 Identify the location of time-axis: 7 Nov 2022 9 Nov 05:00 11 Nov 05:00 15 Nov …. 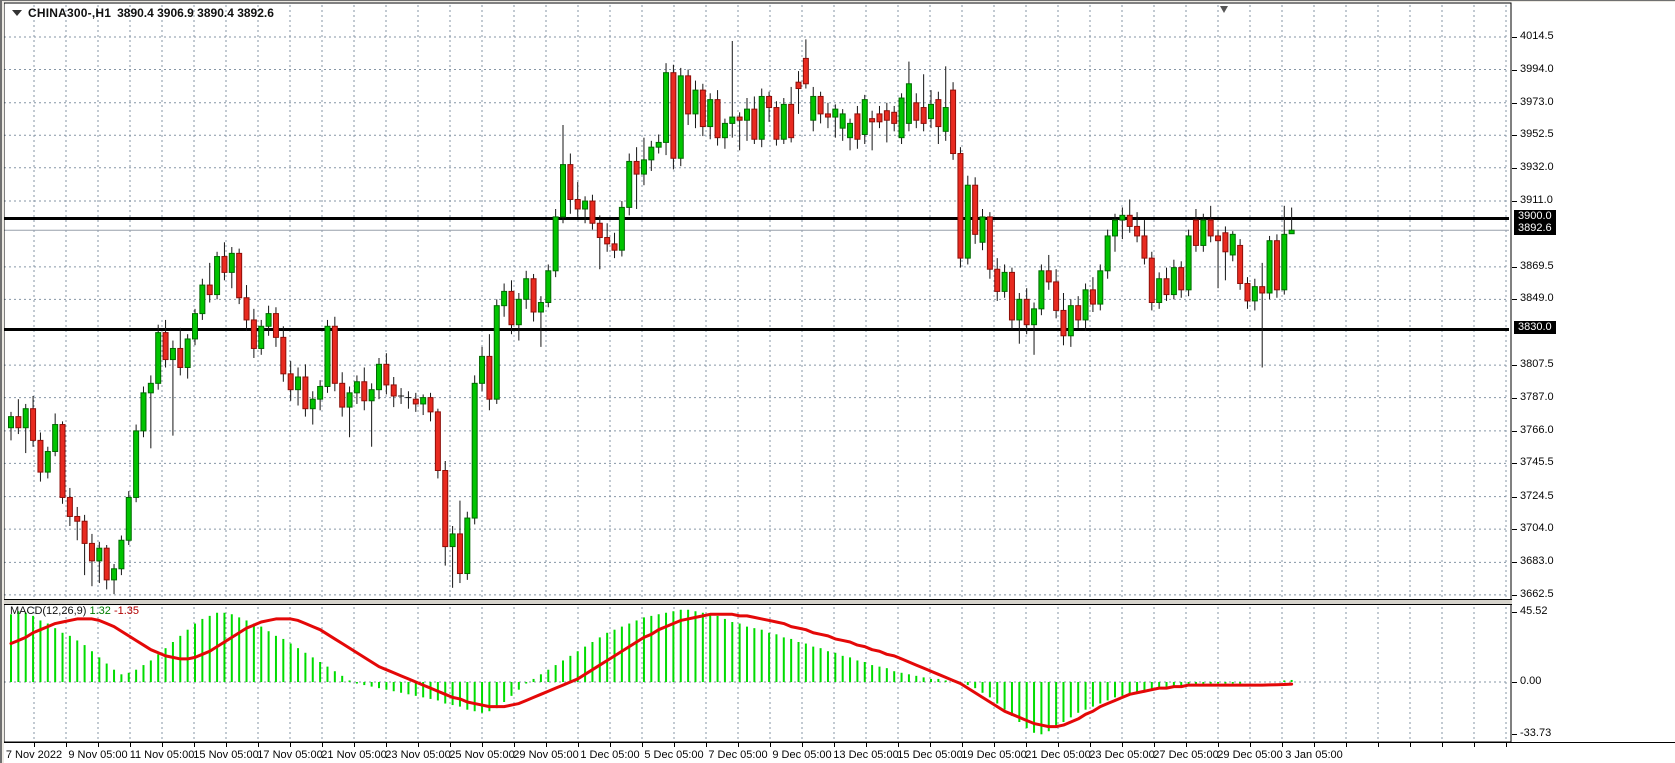
(839, 752).